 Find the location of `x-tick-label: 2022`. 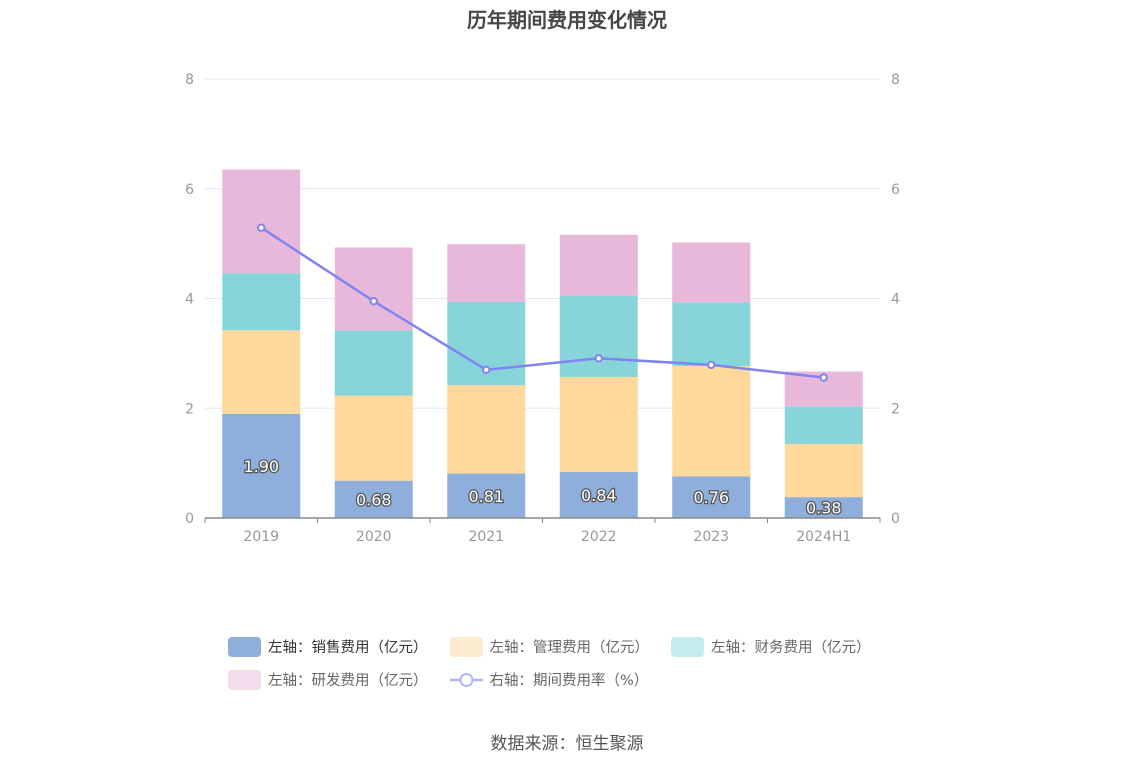

x-tick-label: 2022 is located at coordinates (599, 537).